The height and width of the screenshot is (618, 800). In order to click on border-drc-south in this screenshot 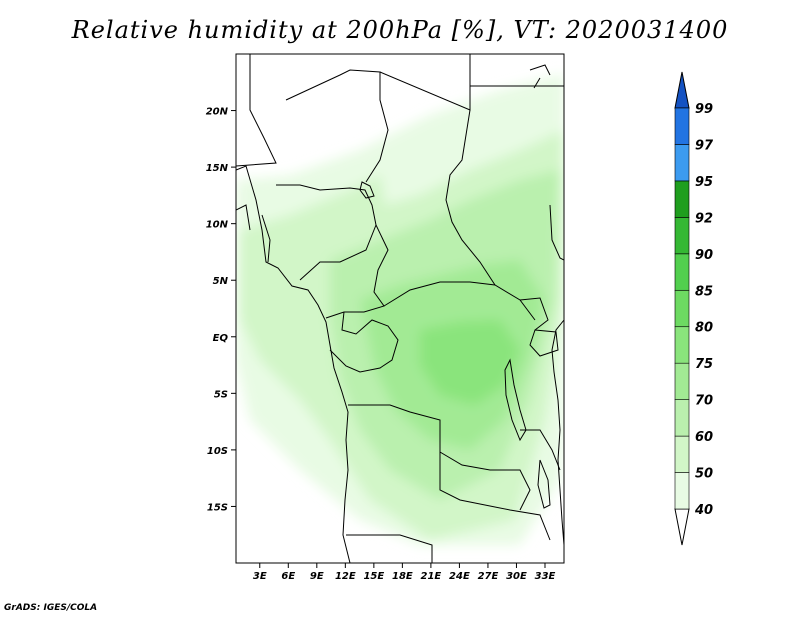, I will do `click(439, 457)`.